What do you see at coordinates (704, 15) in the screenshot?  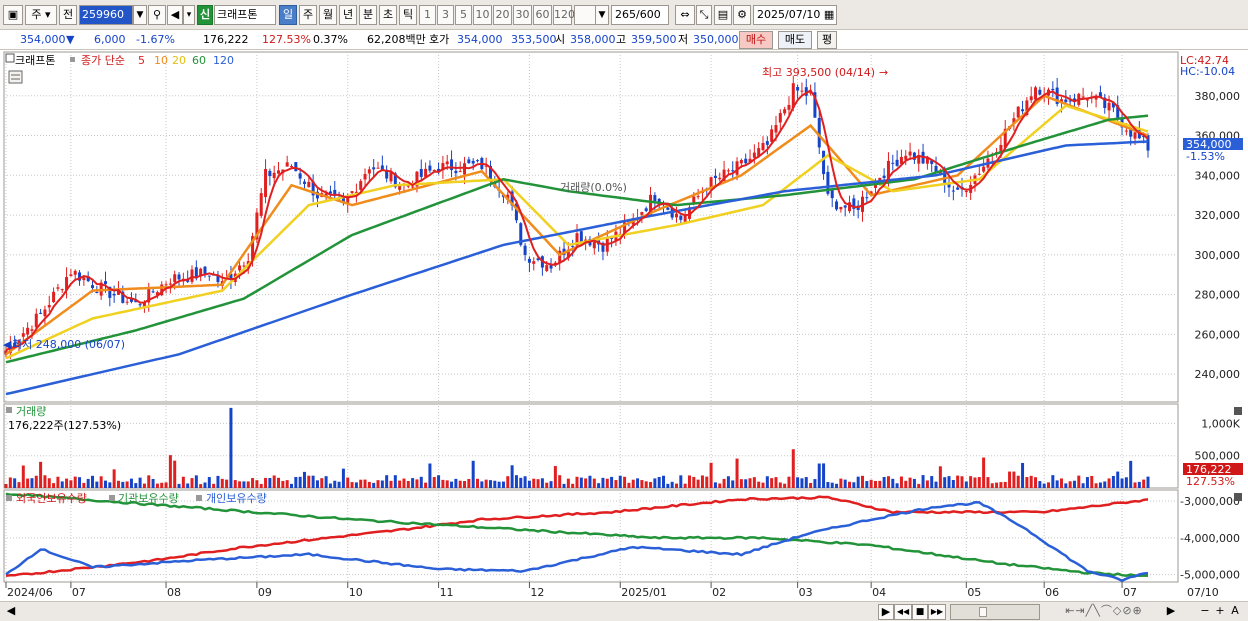 I see `resize-icon: ⤡` at bounding box center [704, 15].